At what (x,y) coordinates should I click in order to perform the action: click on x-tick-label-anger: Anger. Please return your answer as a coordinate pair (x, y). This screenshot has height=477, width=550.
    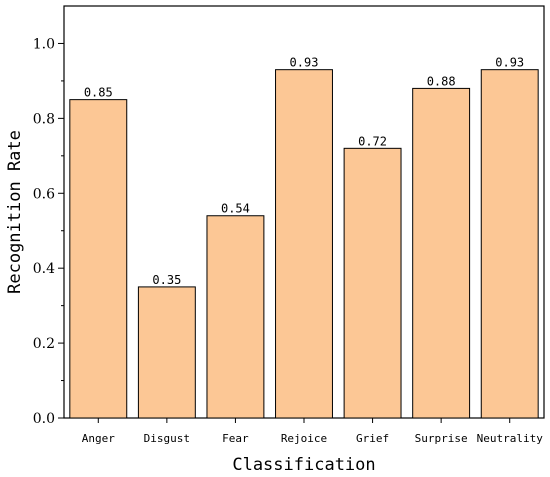
    Looking at the image, I should click on (98, 438).